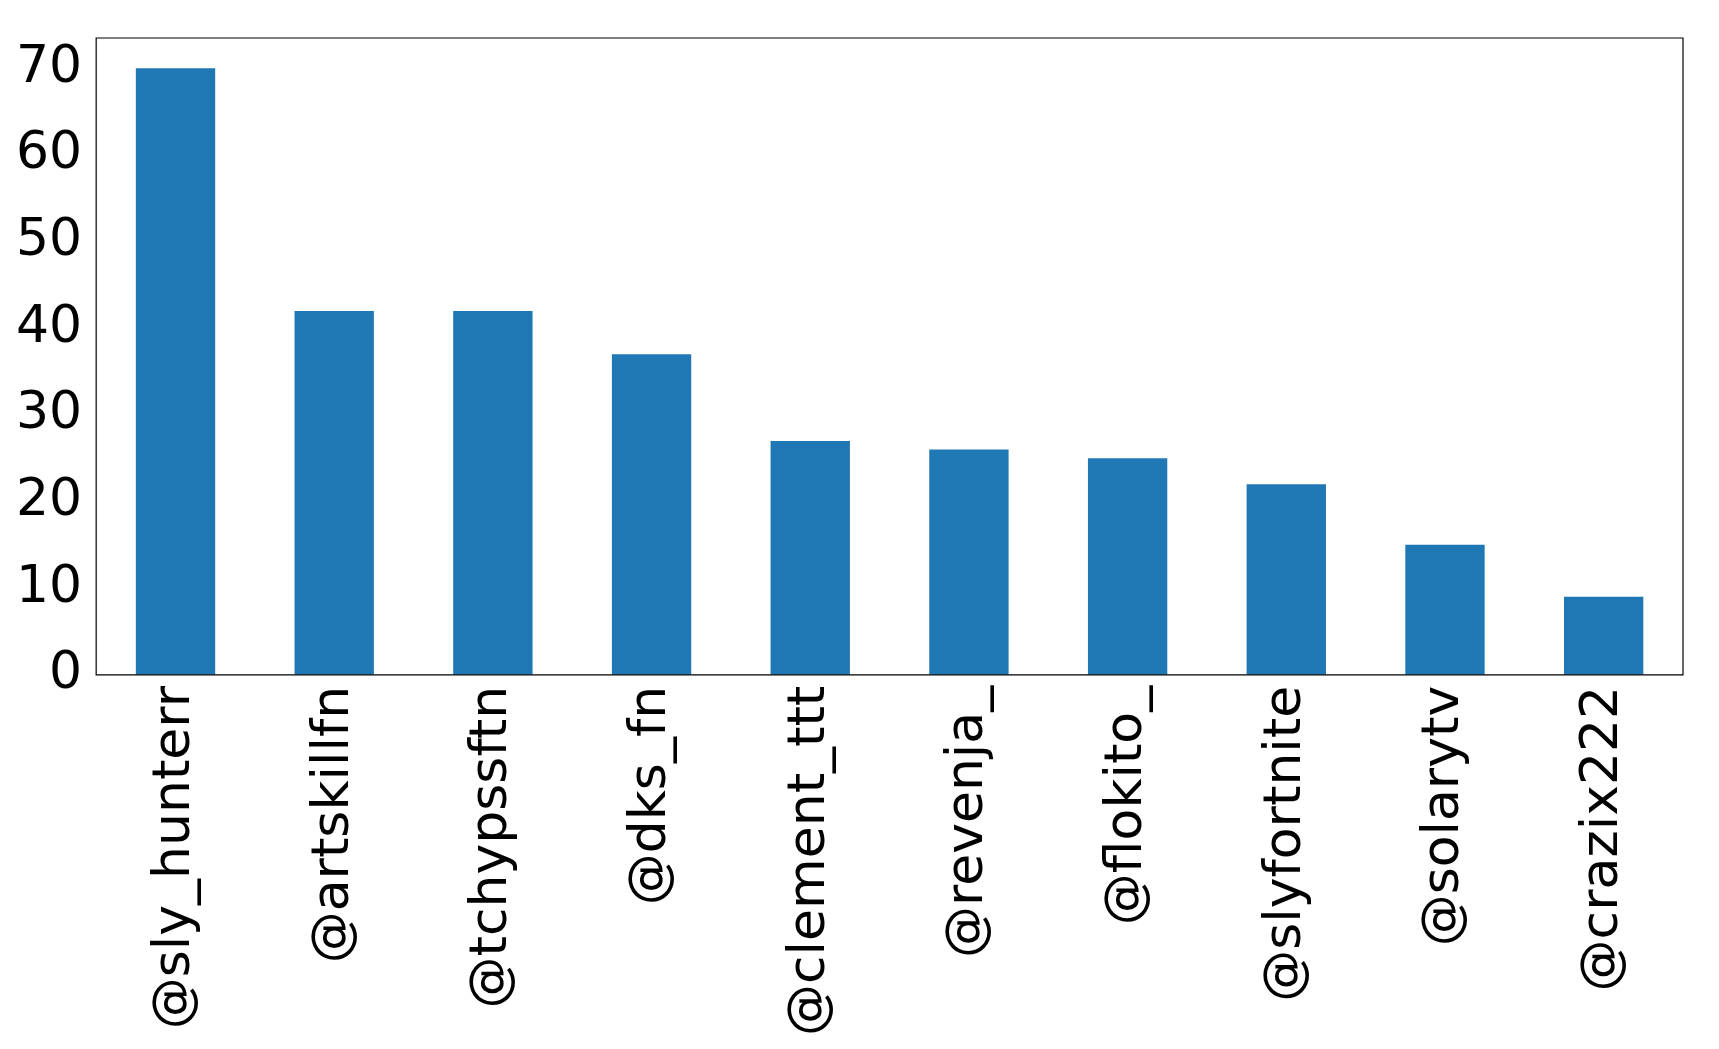 The image size is (1719, 1049). What do you see at coordinates (49, 583) in the screenshot?
I see `y-tick-label: 10` at bounding box center [49, 583].